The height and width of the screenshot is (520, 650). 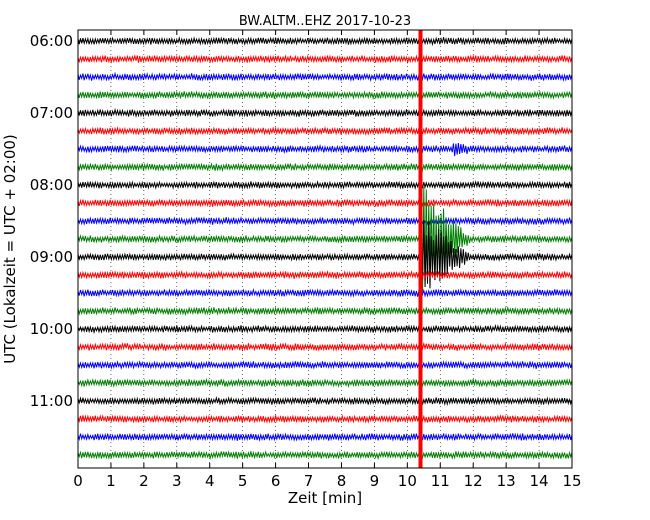 I want to click on x-tick-label: 15, so click(x=571, y=481).